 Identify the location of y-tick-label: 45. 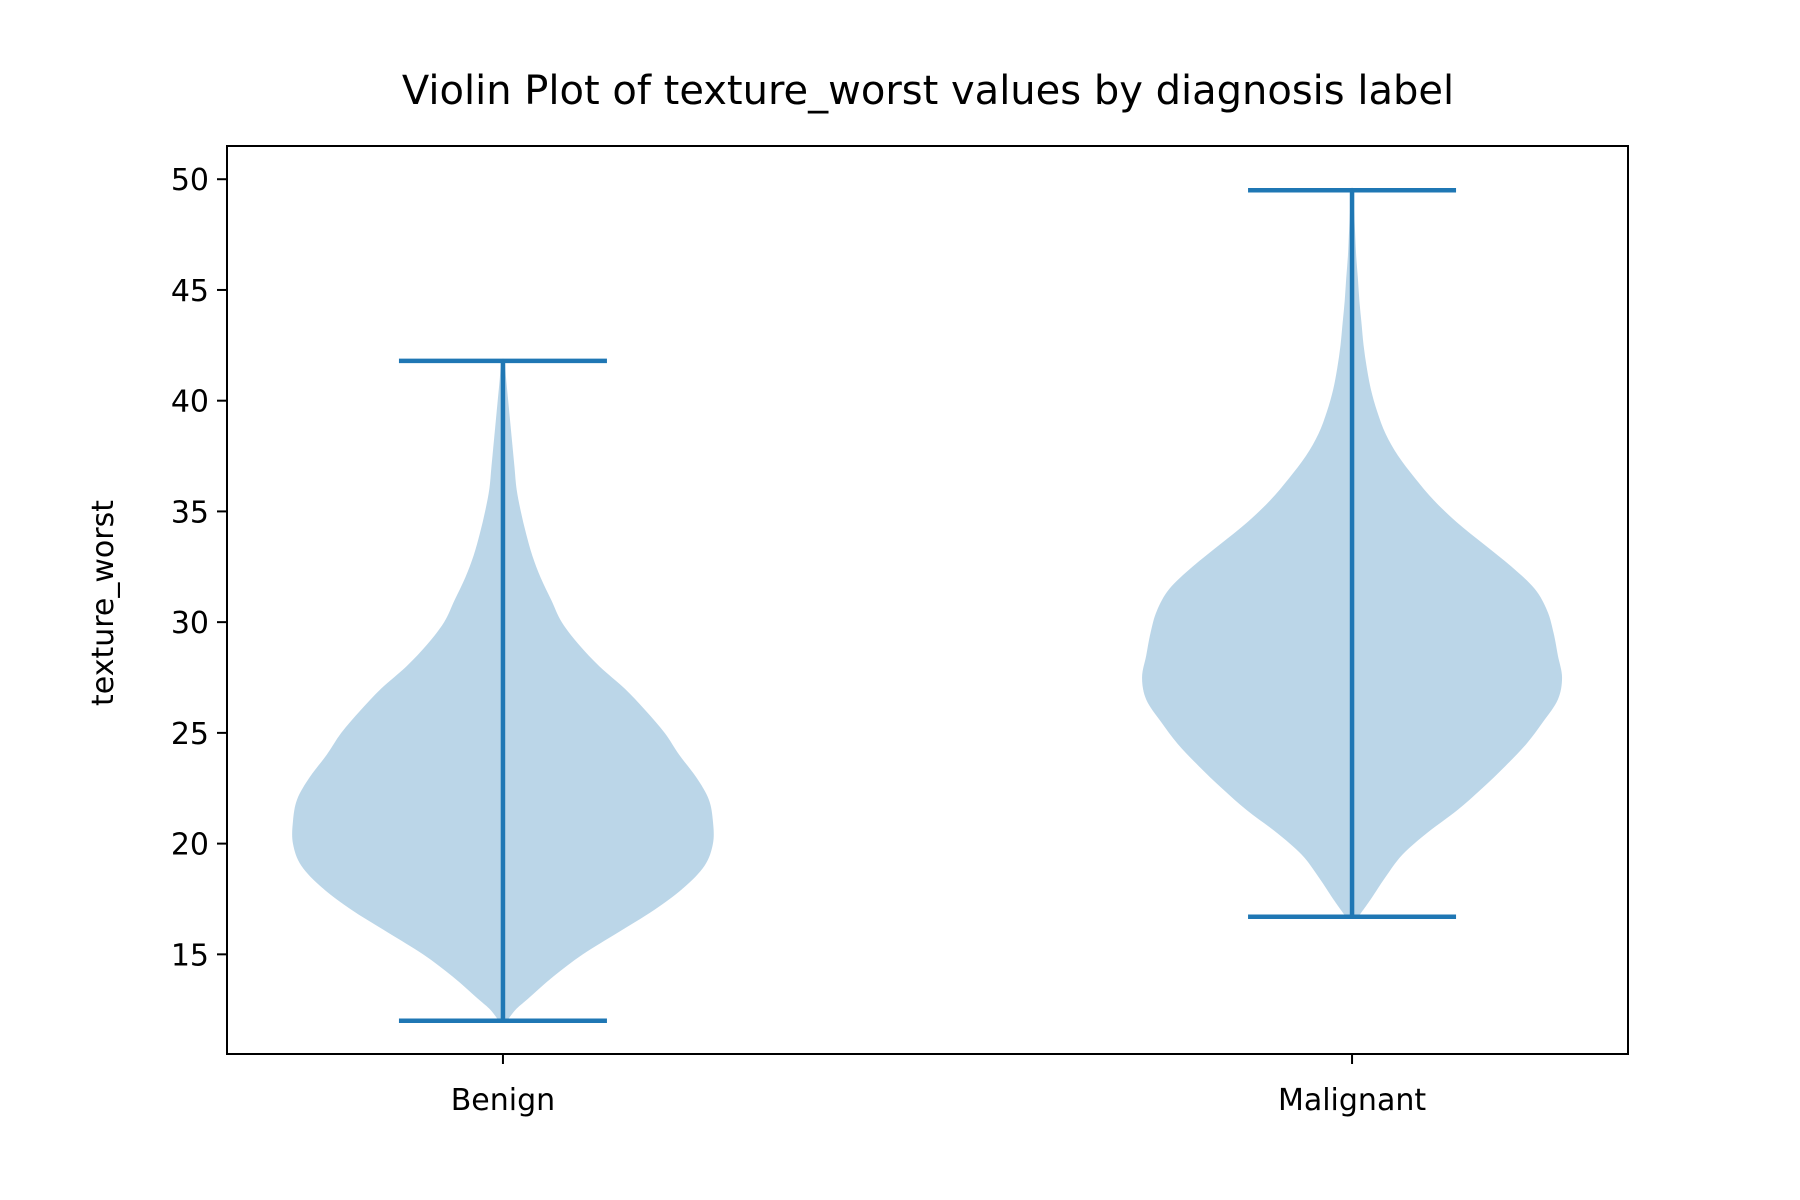
(190, 291).